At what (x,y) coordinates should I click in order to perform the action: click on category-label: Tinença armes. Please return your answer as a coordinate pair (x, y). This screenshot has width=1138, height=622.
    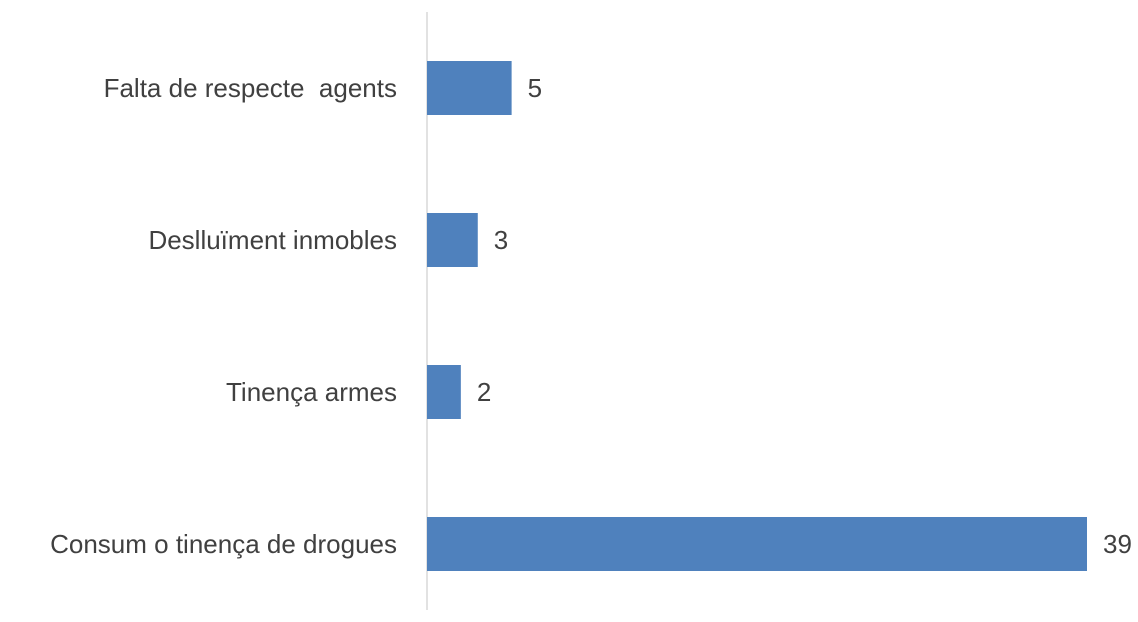
    Looking at the image, I should click on (311, 392).